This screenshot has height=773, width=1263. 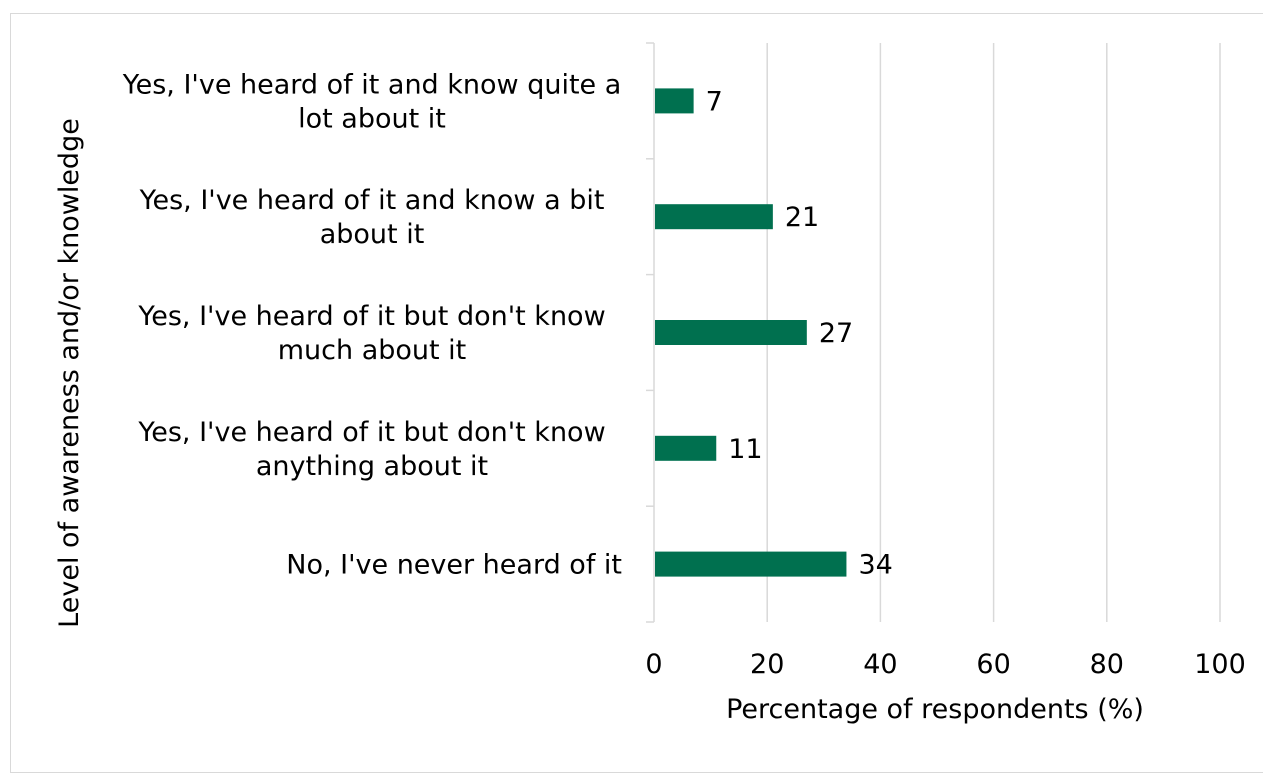 What do you see at coordinates (372, 234) in the screenshot?
I see `category-label-line: about it` at bounding box center [372, 234].